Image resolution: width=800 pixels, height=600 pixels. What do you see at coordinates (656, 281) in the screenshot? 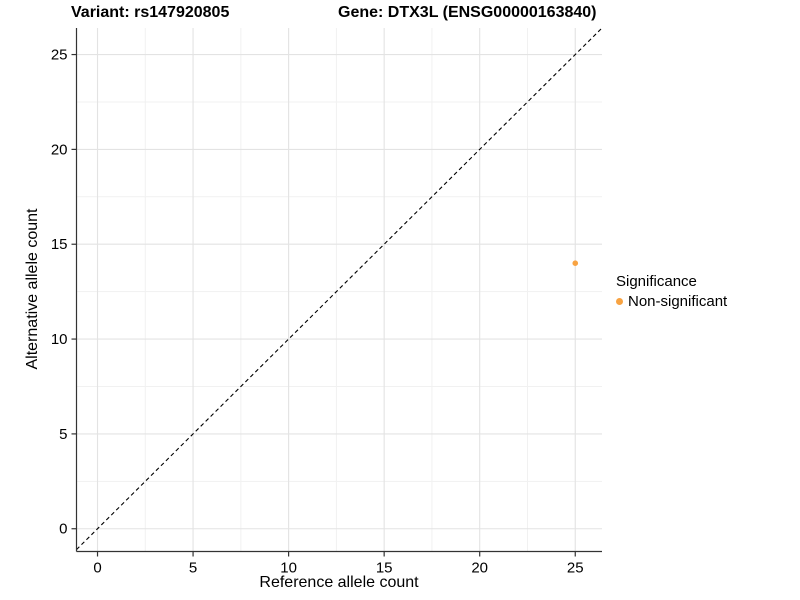
I see `legend-title: Significance` at bounding box center [656, 281].